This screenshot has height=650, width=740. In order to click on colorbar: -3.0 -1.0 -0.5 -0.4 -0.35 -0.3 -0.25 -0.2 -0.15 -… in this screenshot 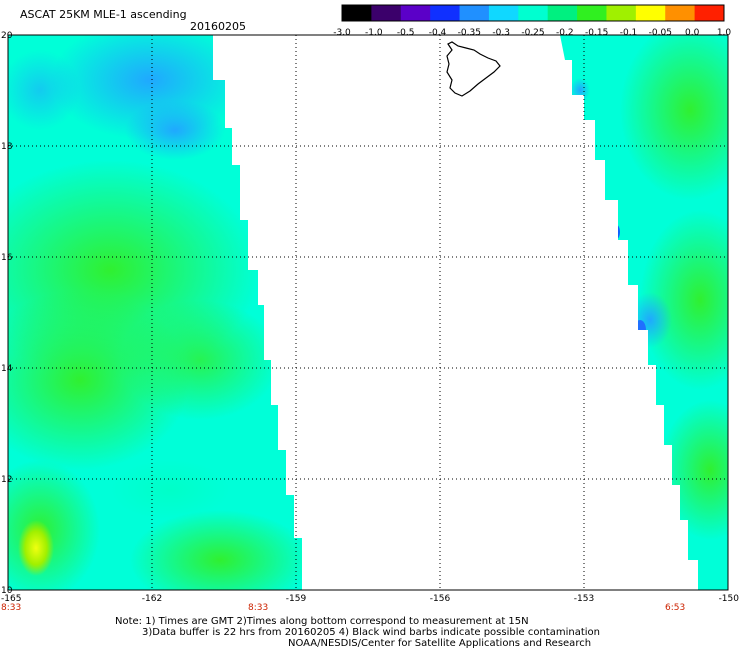, I will do `click(532, 21)`.